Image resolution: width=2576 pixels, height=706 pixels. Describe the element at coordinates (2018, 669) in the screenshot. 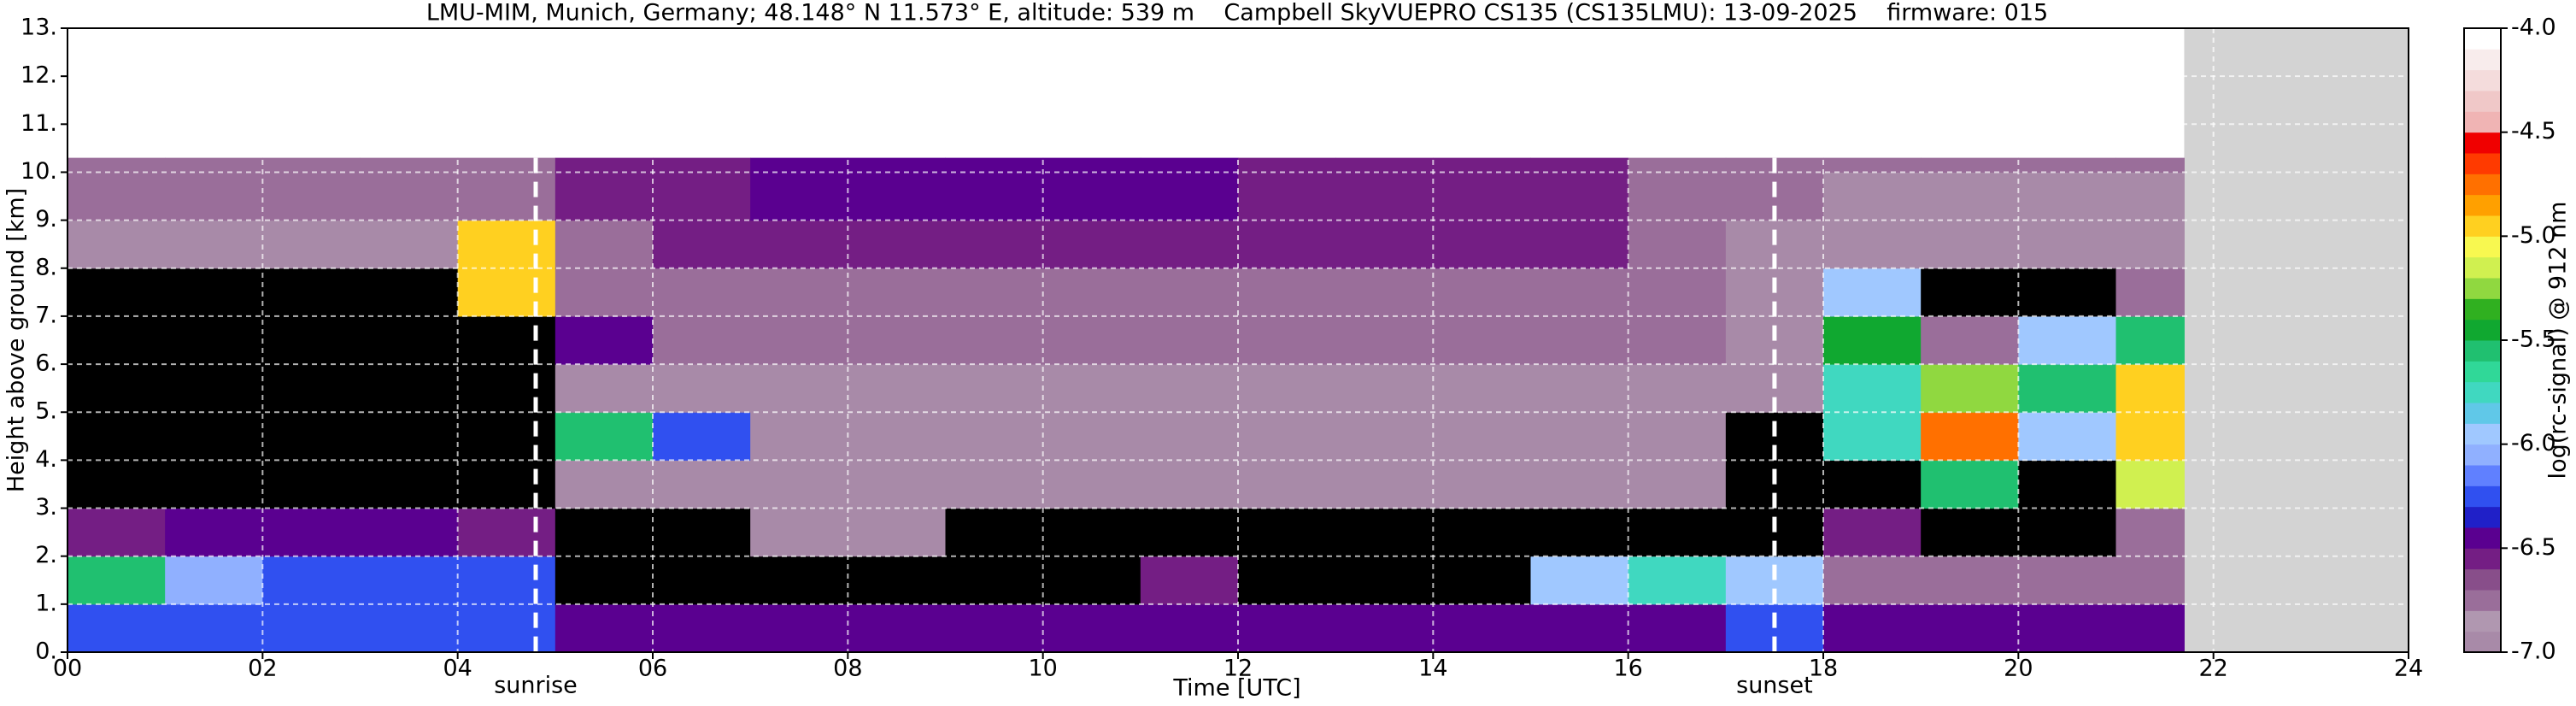

I see `x-tick-label: 20` at that location.